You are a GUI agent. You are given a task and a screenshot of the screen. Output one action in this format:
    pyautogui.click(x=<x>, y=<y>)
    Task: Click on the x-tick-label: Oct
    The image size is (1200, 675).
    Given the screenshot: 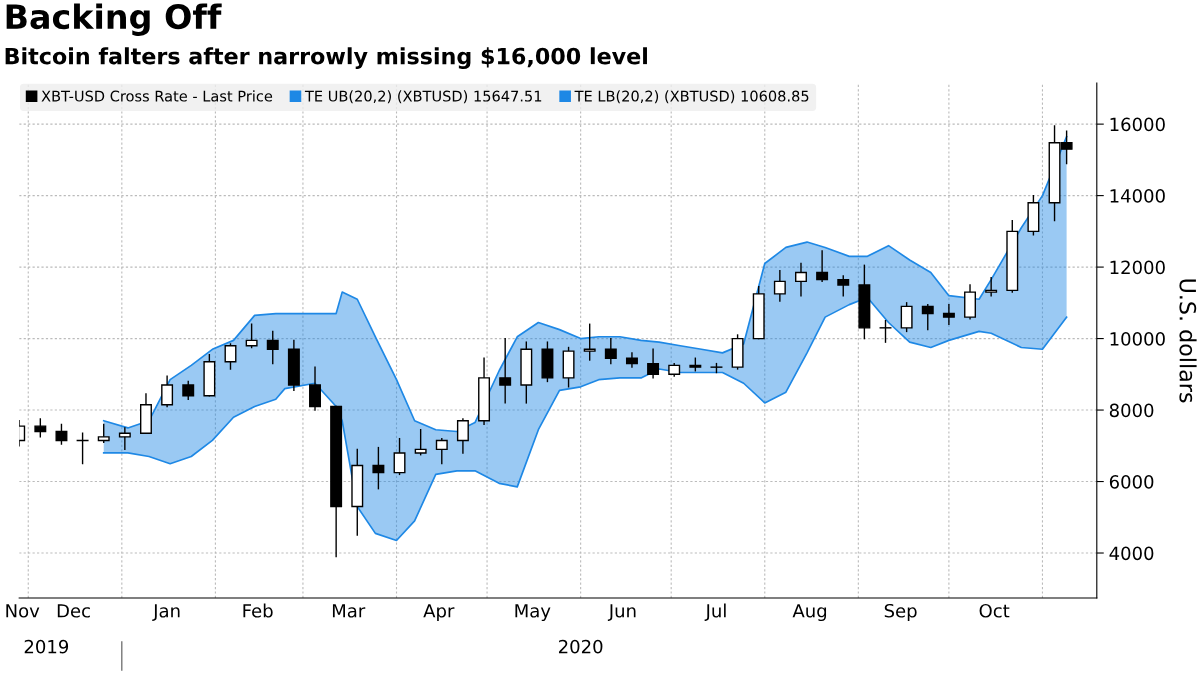 What is the action you would take?
    pyautogui.click(x=994, y=610)
    